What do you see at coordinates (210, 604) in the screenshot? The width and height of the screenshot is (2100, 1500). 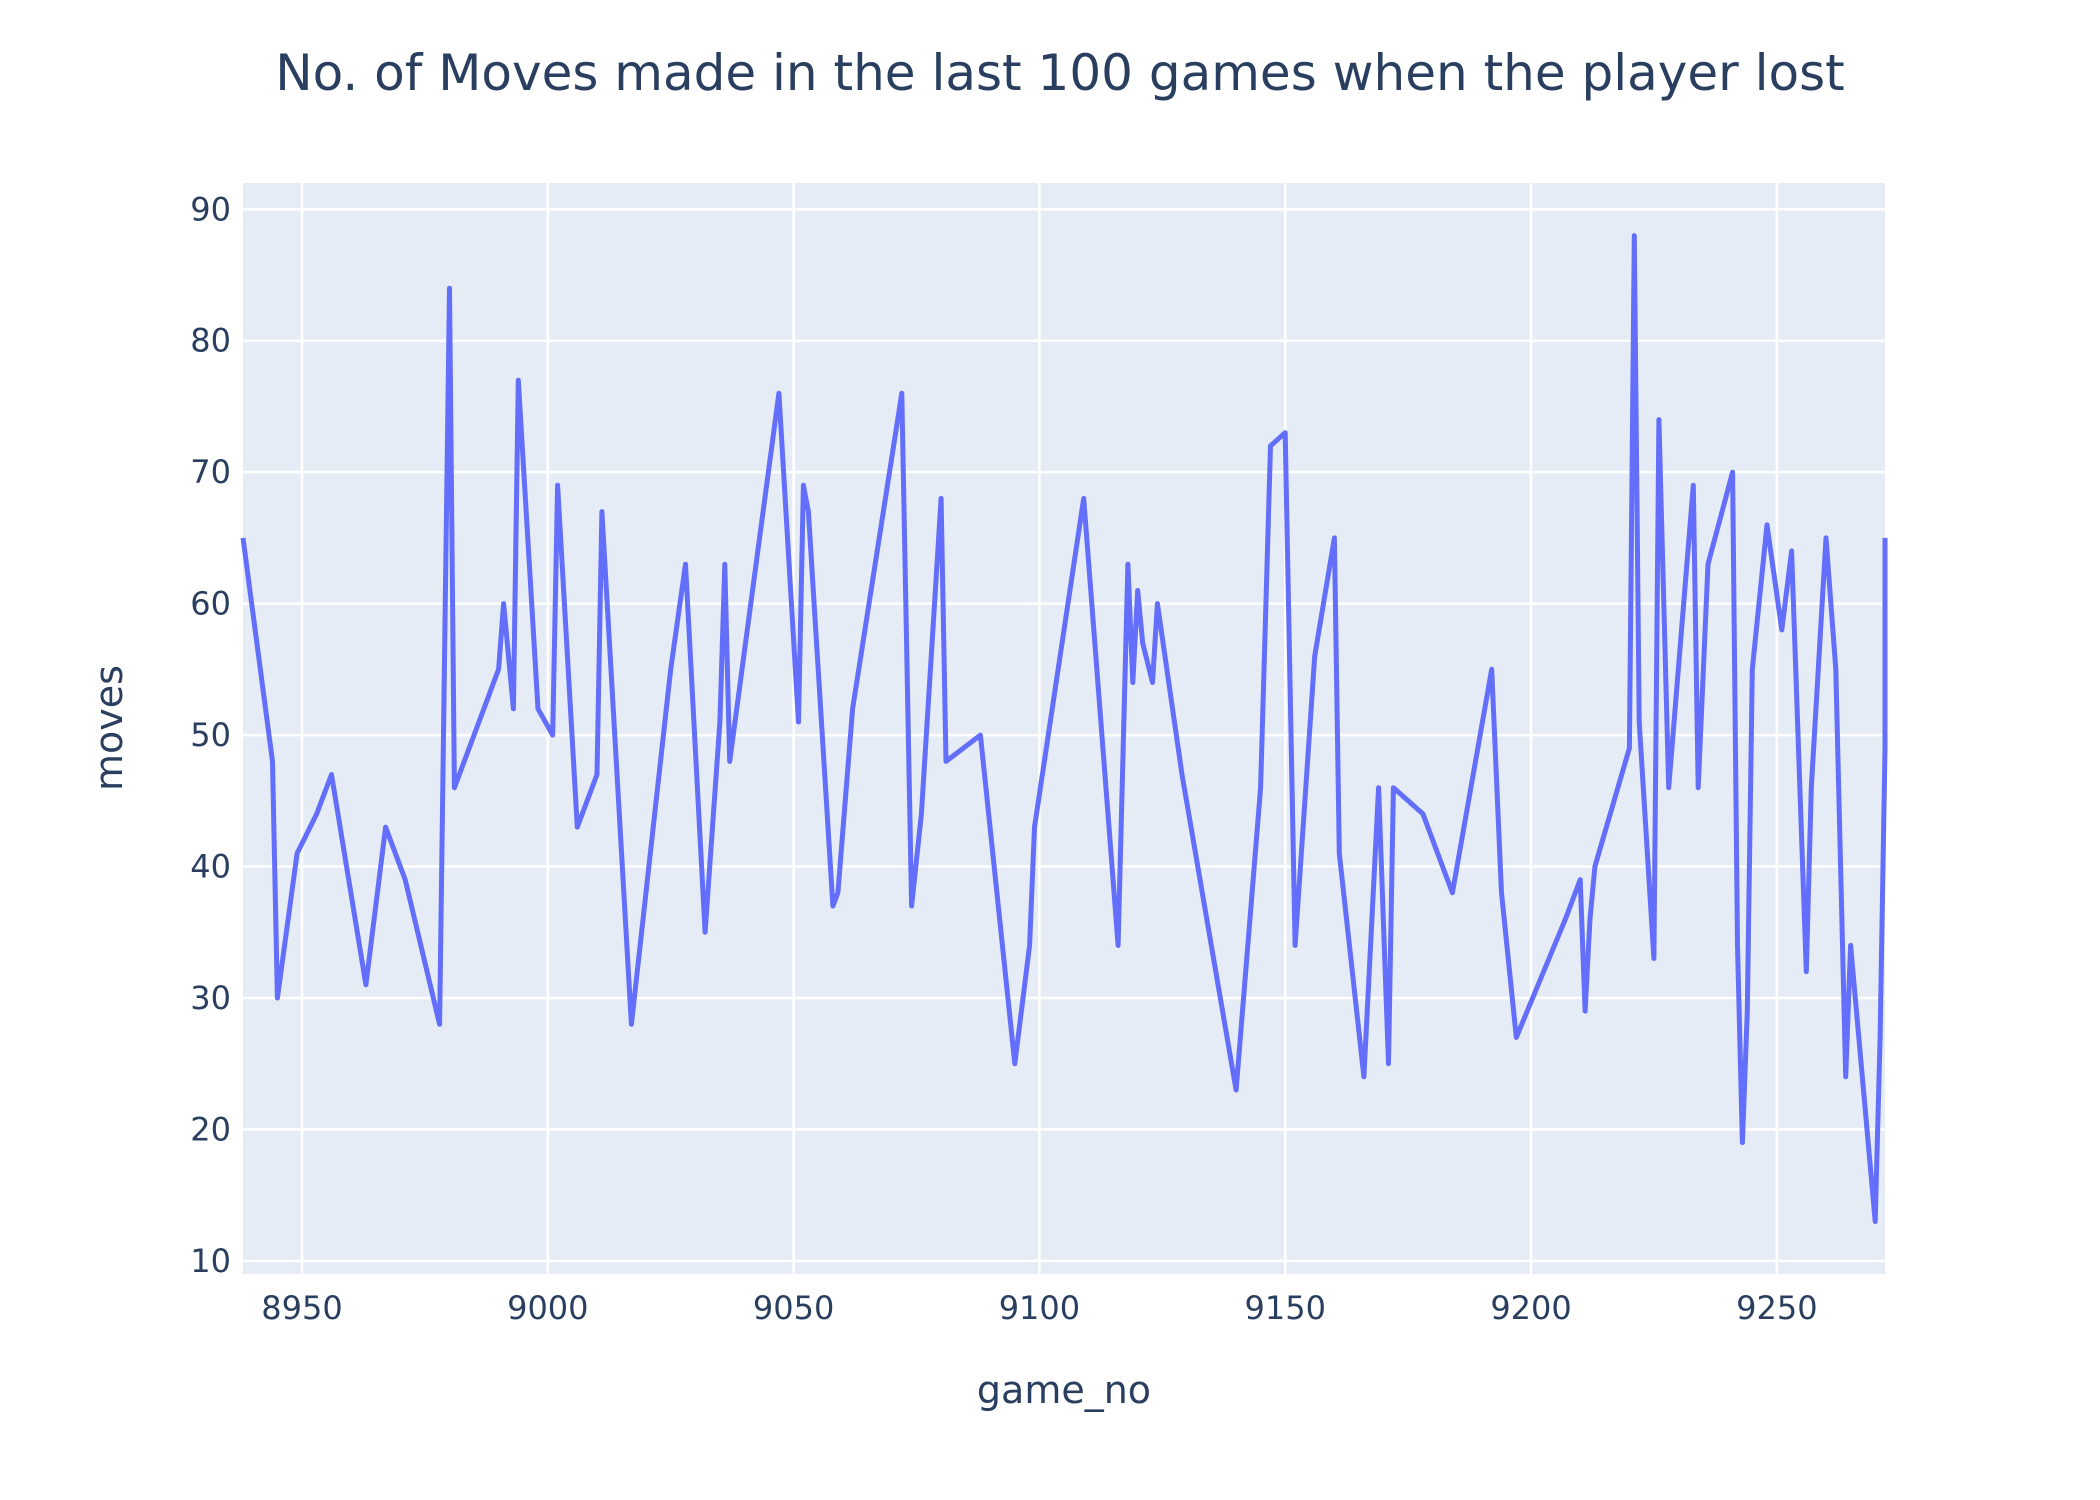 I see `y-tick-label: 60` at bounding box center [210, 604].